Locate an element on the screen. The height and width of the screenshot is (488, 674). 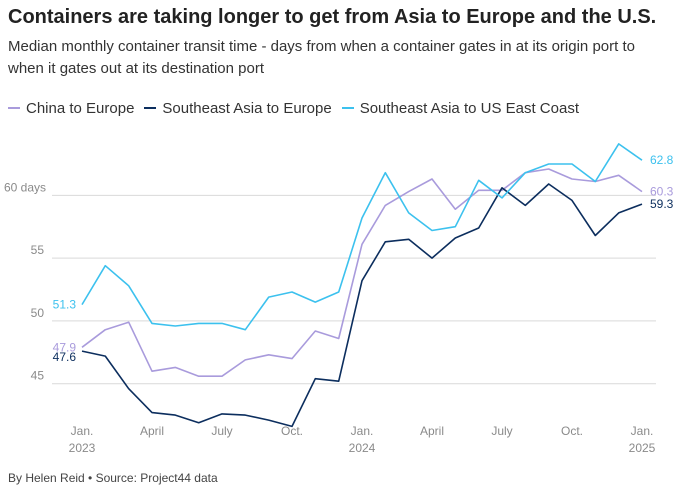
start-value-label: 51.3 is located at coordinates (65, 305).